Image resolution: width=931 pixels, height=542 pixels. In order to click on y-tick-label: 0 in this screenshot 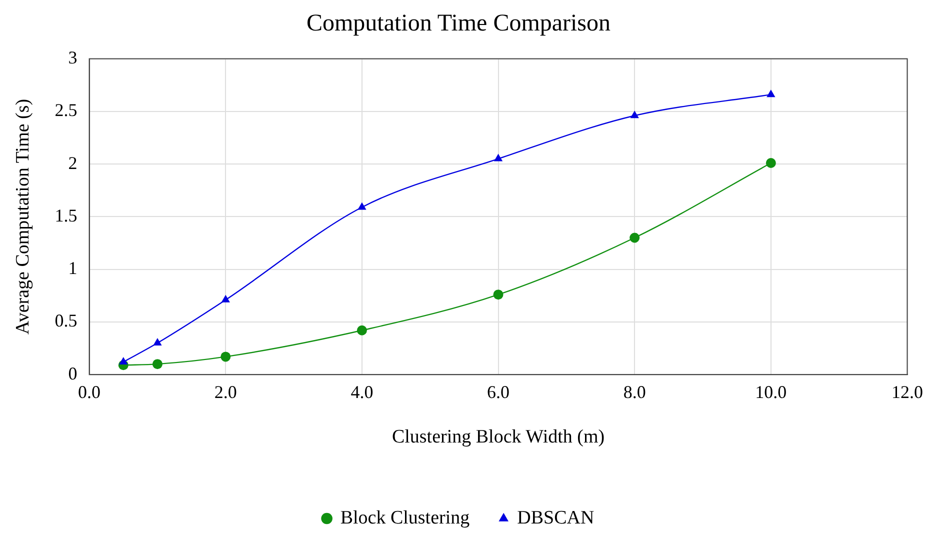, I will do `click(73, 373)`.